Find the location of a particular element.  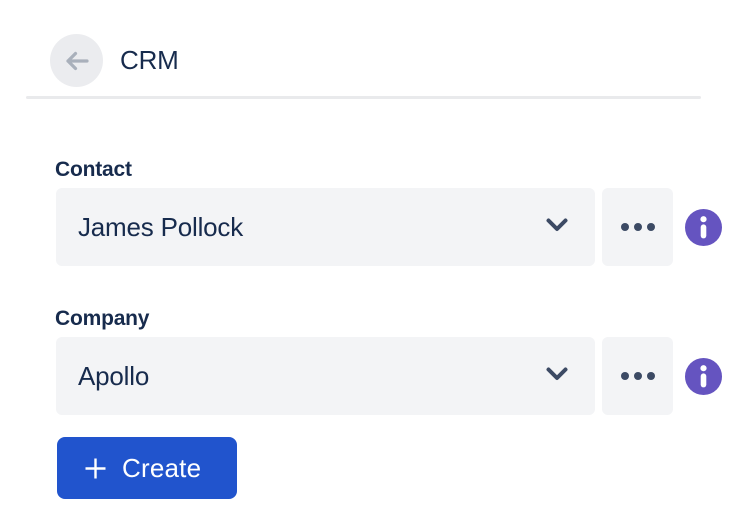

arrow-left-icon is located at coordinates (77, 61).